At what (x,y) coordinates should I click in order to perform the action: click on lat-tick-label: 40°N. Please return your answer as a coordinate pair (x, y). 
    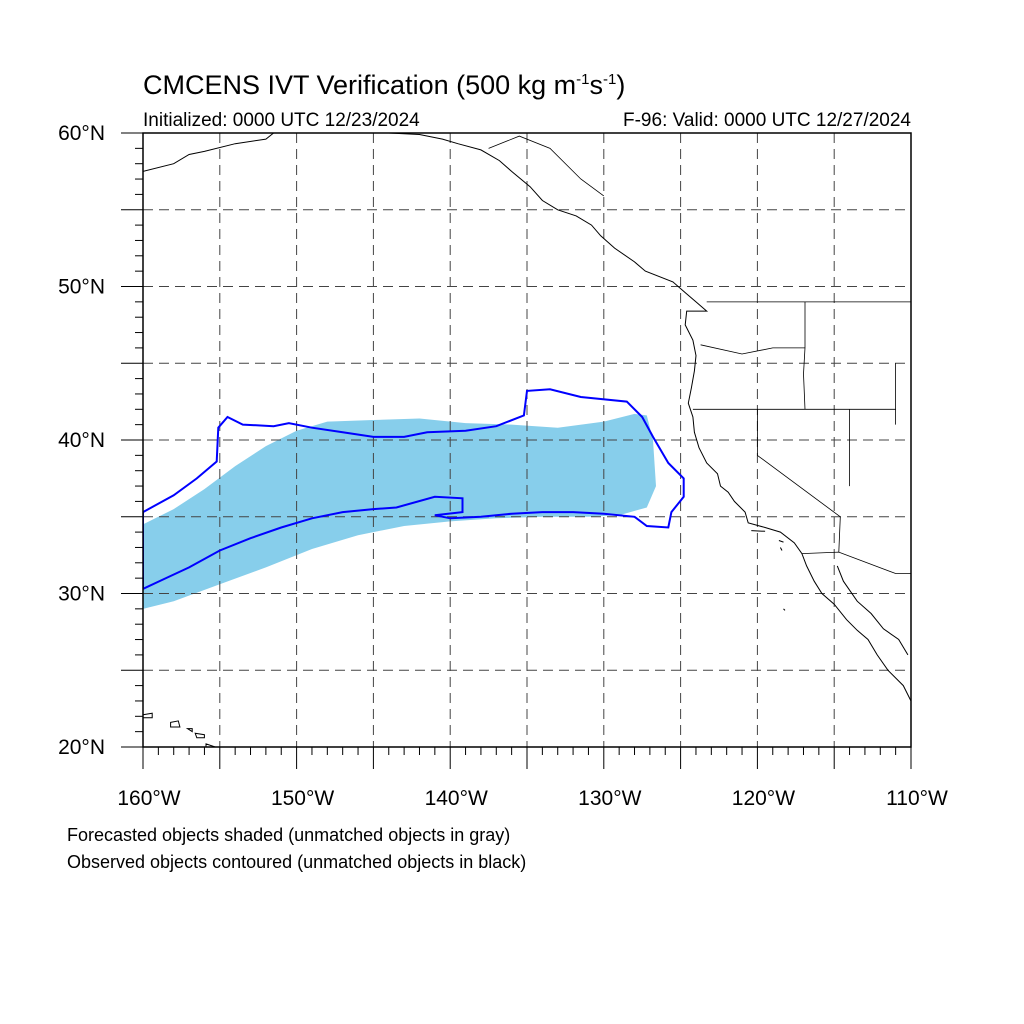
    Looking at the image, I should click on (81, 440).